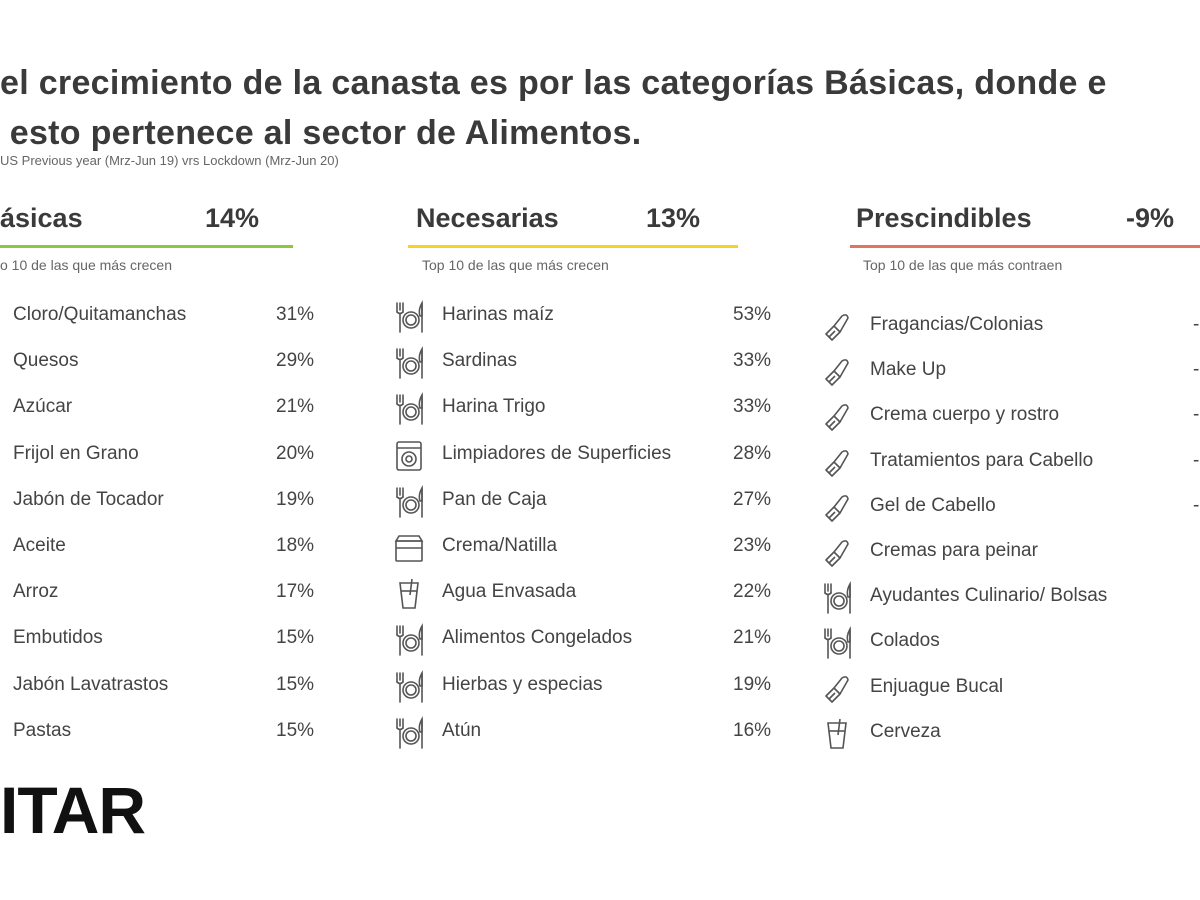 The height and width of the screenshot is (900, 1200). I want to click on column-title: Prescindibles, so click(944, 218).